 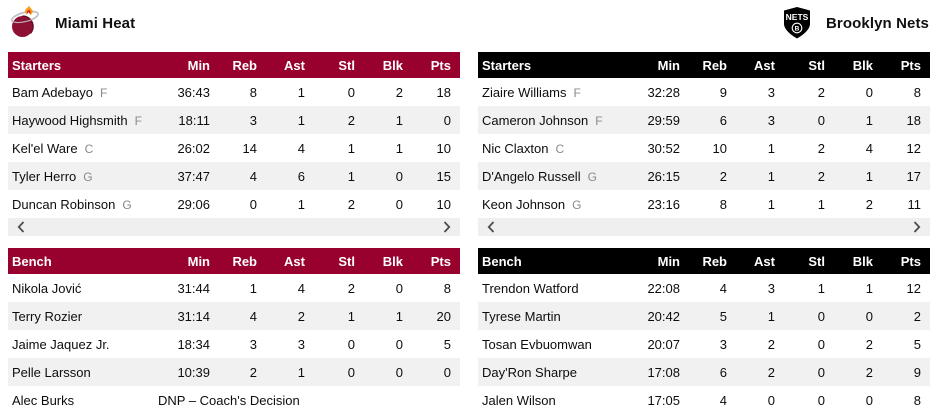 What do you see at coordinates (704, 176) in the screenshot?
I see `player-row: D'Angelo Russell G 26:15 2 1 2 1 17` at bounding box center [704, 176].